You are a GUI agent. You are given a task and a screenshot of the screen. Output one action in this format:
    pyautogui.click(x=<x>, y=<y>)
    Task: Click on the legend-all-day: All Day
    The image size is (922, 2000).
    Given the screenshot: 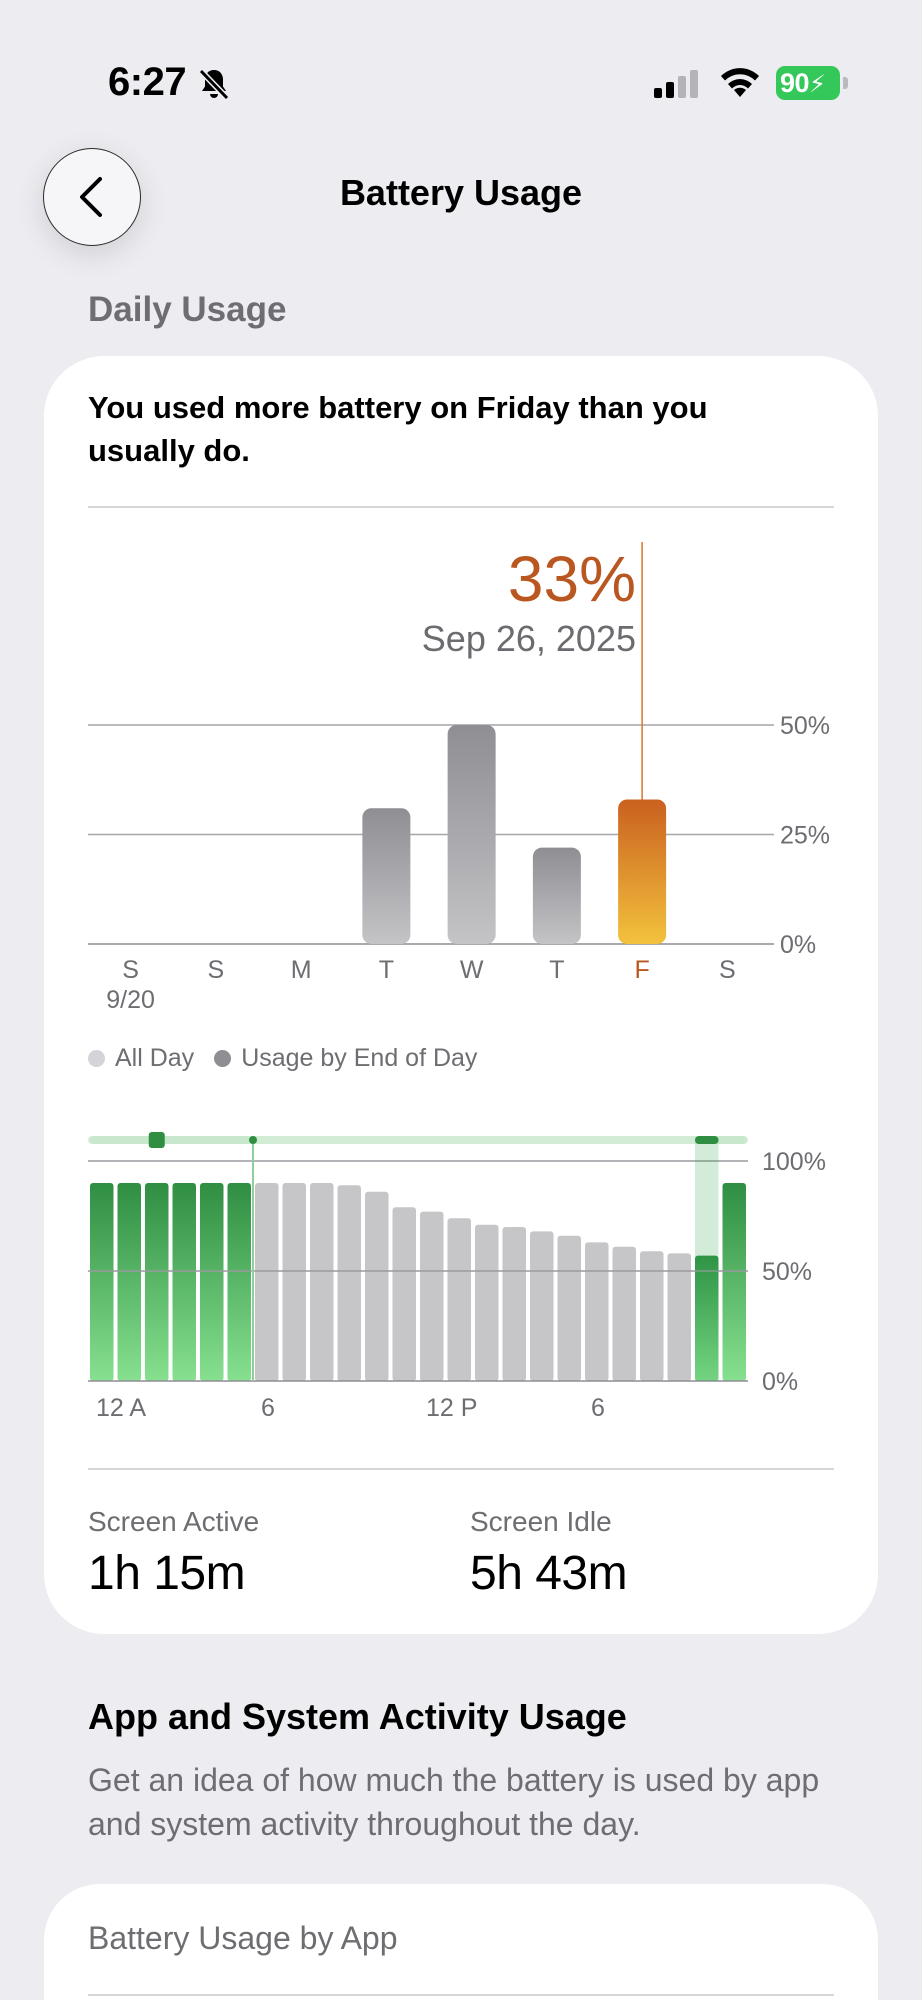 What is the action you would take?
    pyautogui.click(x=141, y=1058)
    